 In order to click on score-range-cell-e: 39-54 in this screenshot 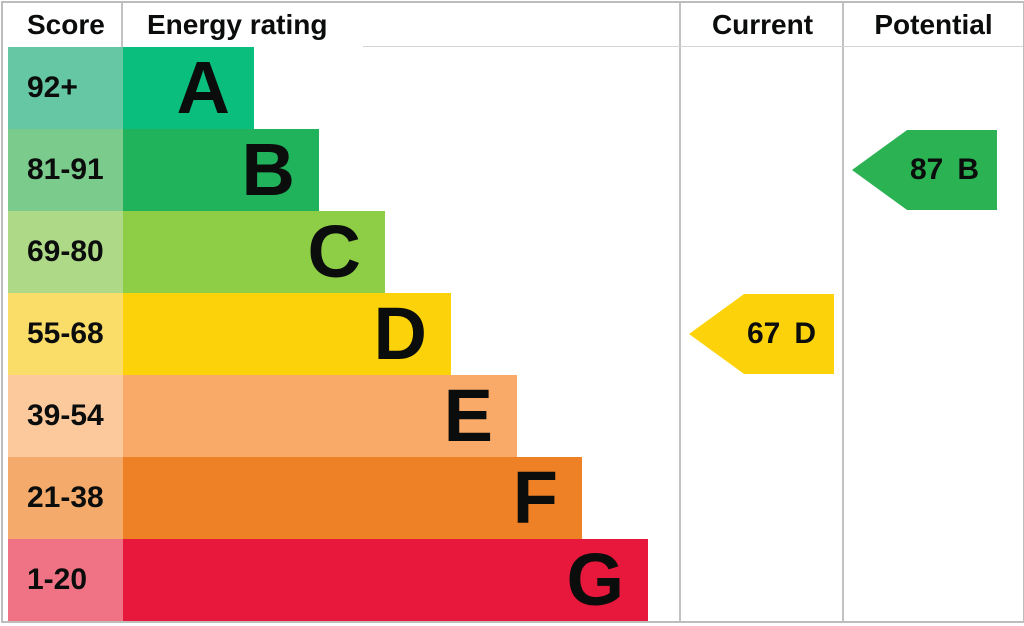, I will do `click(65, 416)`.